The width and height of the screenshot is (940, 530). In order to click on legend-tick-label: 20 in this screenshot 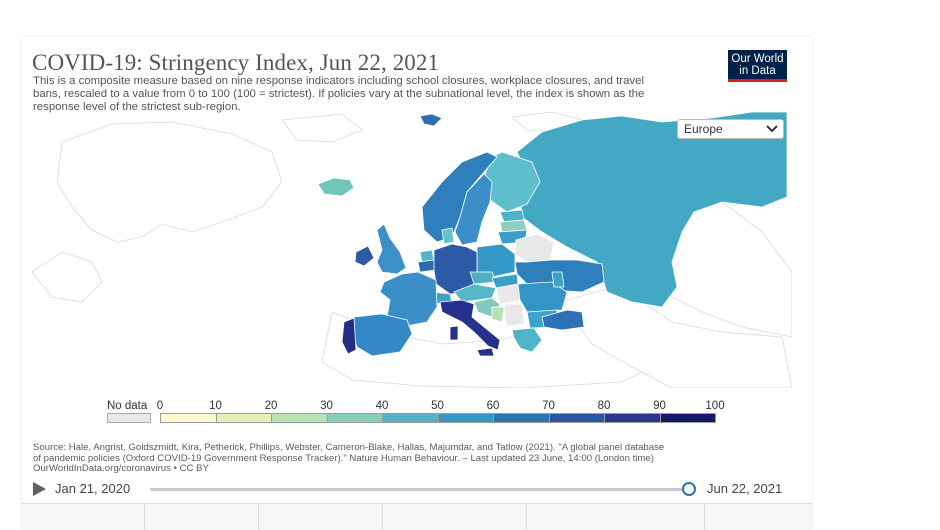, I will do `click(271, 406)`.